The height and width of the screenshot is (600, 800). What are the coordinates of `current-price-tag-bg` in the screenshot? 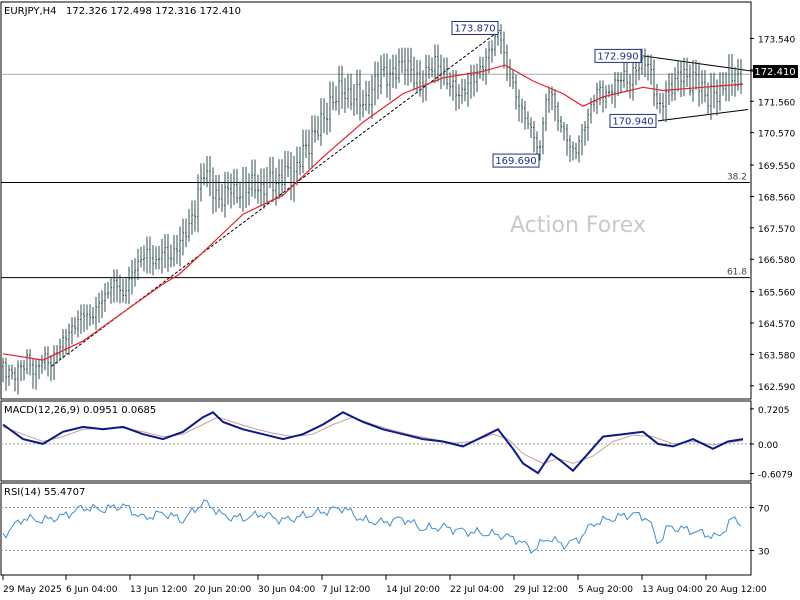 It's located at (775, 71).